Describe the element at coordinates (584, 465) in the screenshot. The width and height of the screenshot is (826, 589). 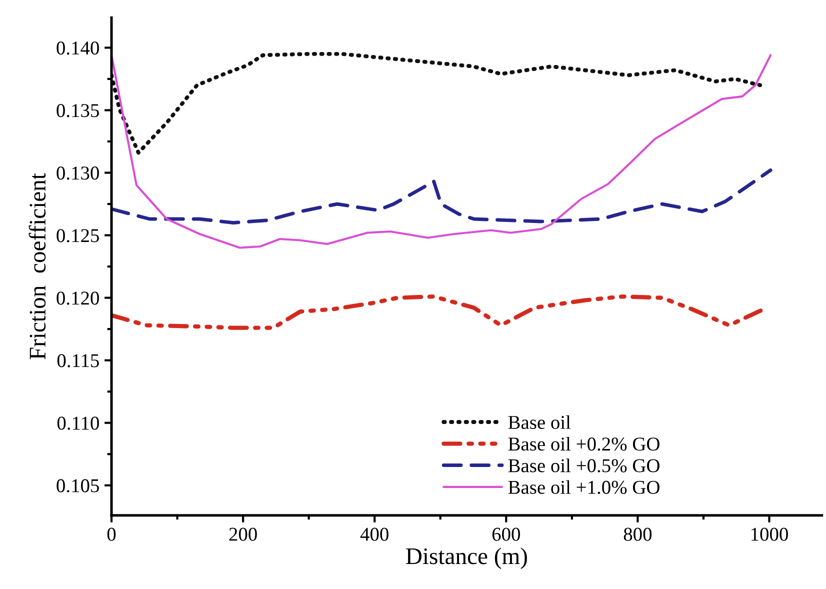
I see `legend-label: Base oil +0.5% GO` at that location.